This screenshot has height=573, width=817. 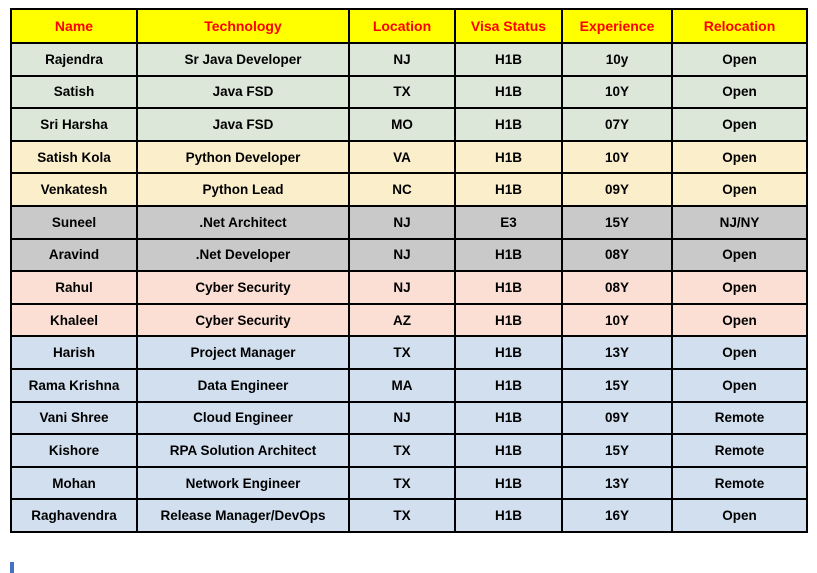 I want to click on cell-technology: Project Manager, so click(x=243, y=352).